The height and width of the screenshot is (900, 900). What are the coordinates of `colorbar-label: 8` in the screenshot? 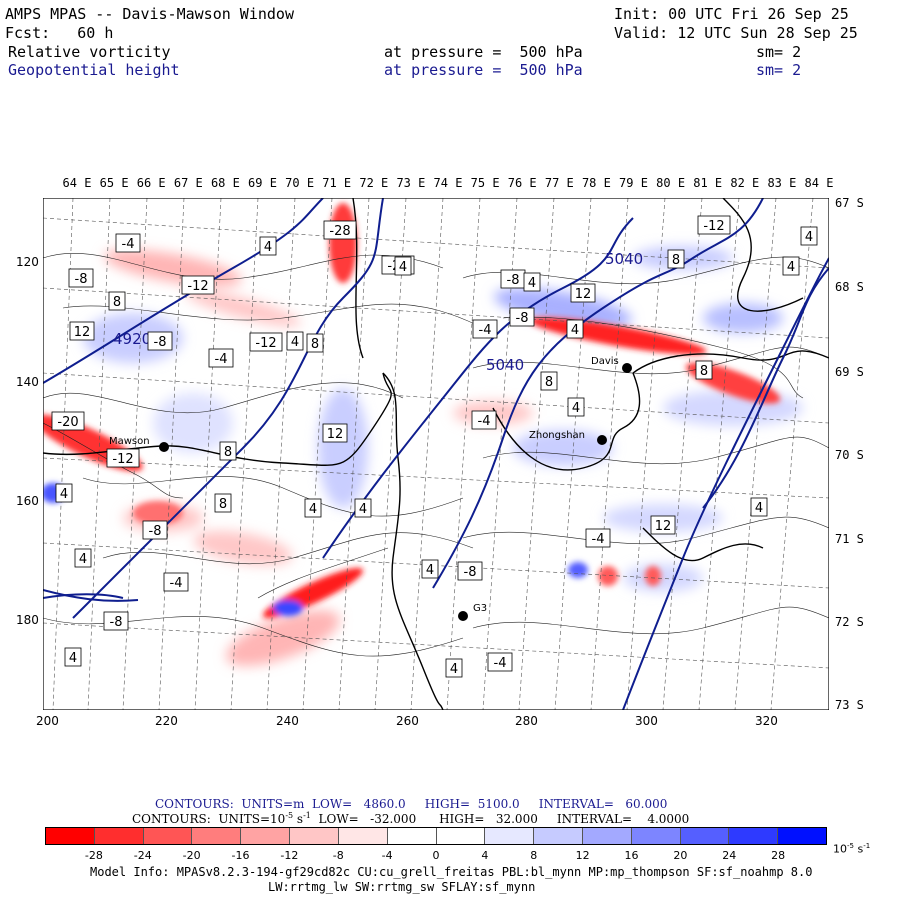 It's located at (534, 855).